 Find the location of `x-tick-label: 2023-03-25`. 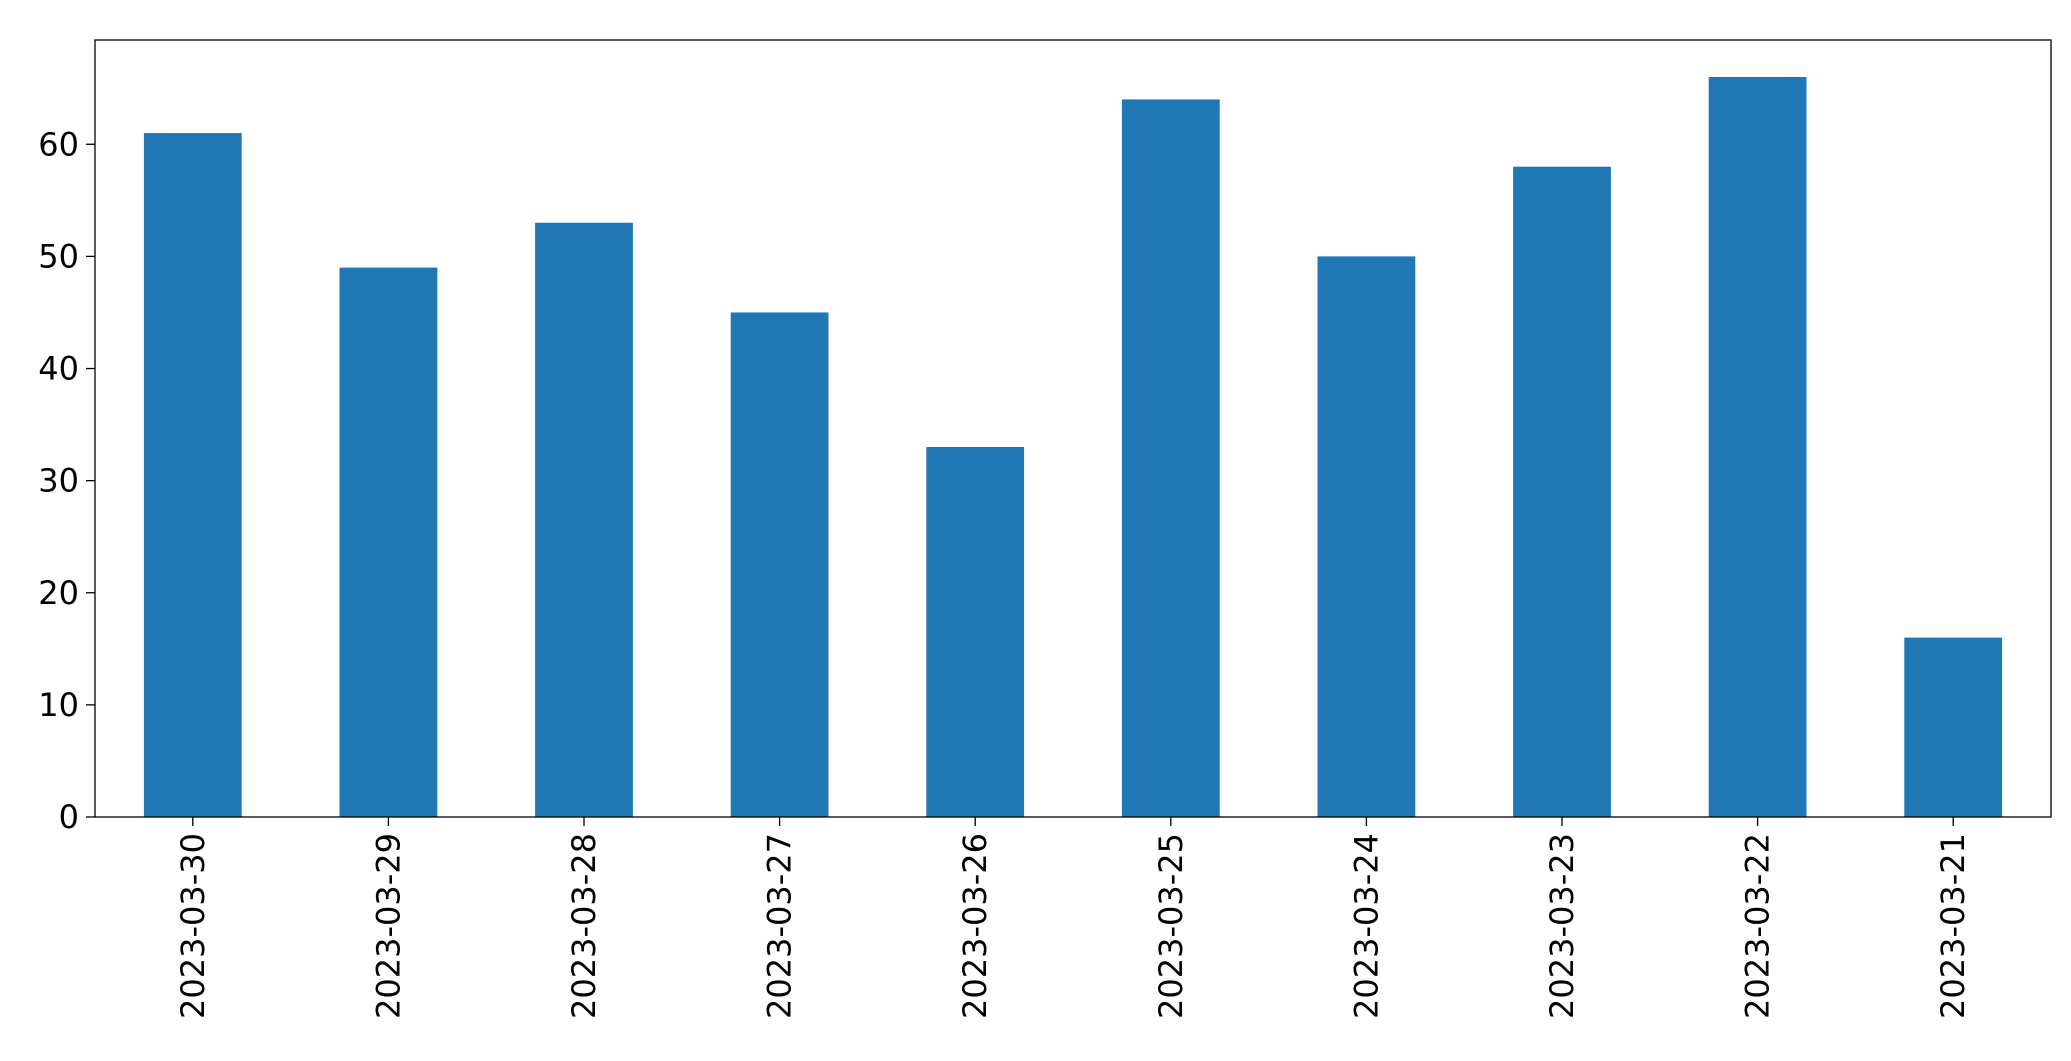

x-tick-label: 2023-03-25 is located at coordinates (1171, 926).